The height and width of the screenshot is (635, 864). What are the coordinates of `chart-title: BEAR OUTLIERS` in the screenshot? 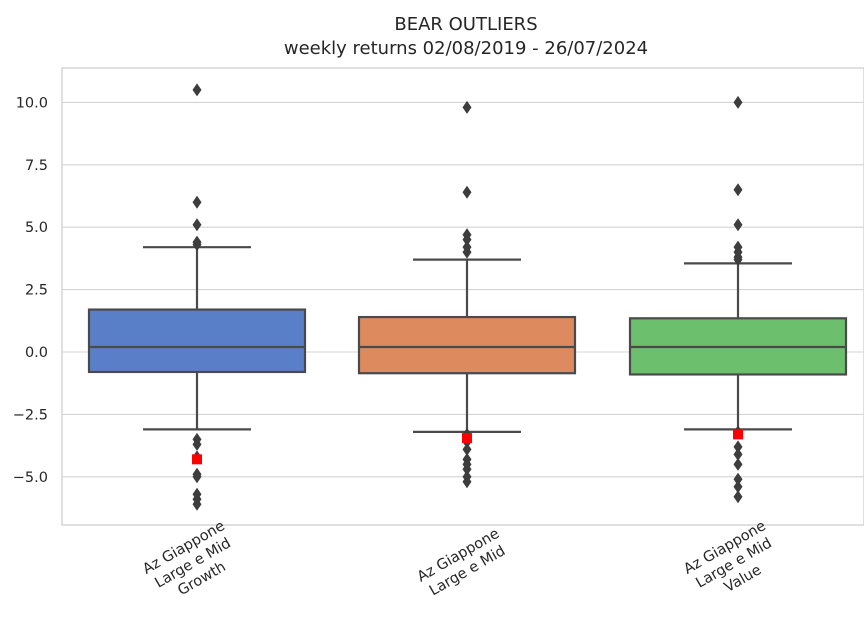 It's located at (465, 24).